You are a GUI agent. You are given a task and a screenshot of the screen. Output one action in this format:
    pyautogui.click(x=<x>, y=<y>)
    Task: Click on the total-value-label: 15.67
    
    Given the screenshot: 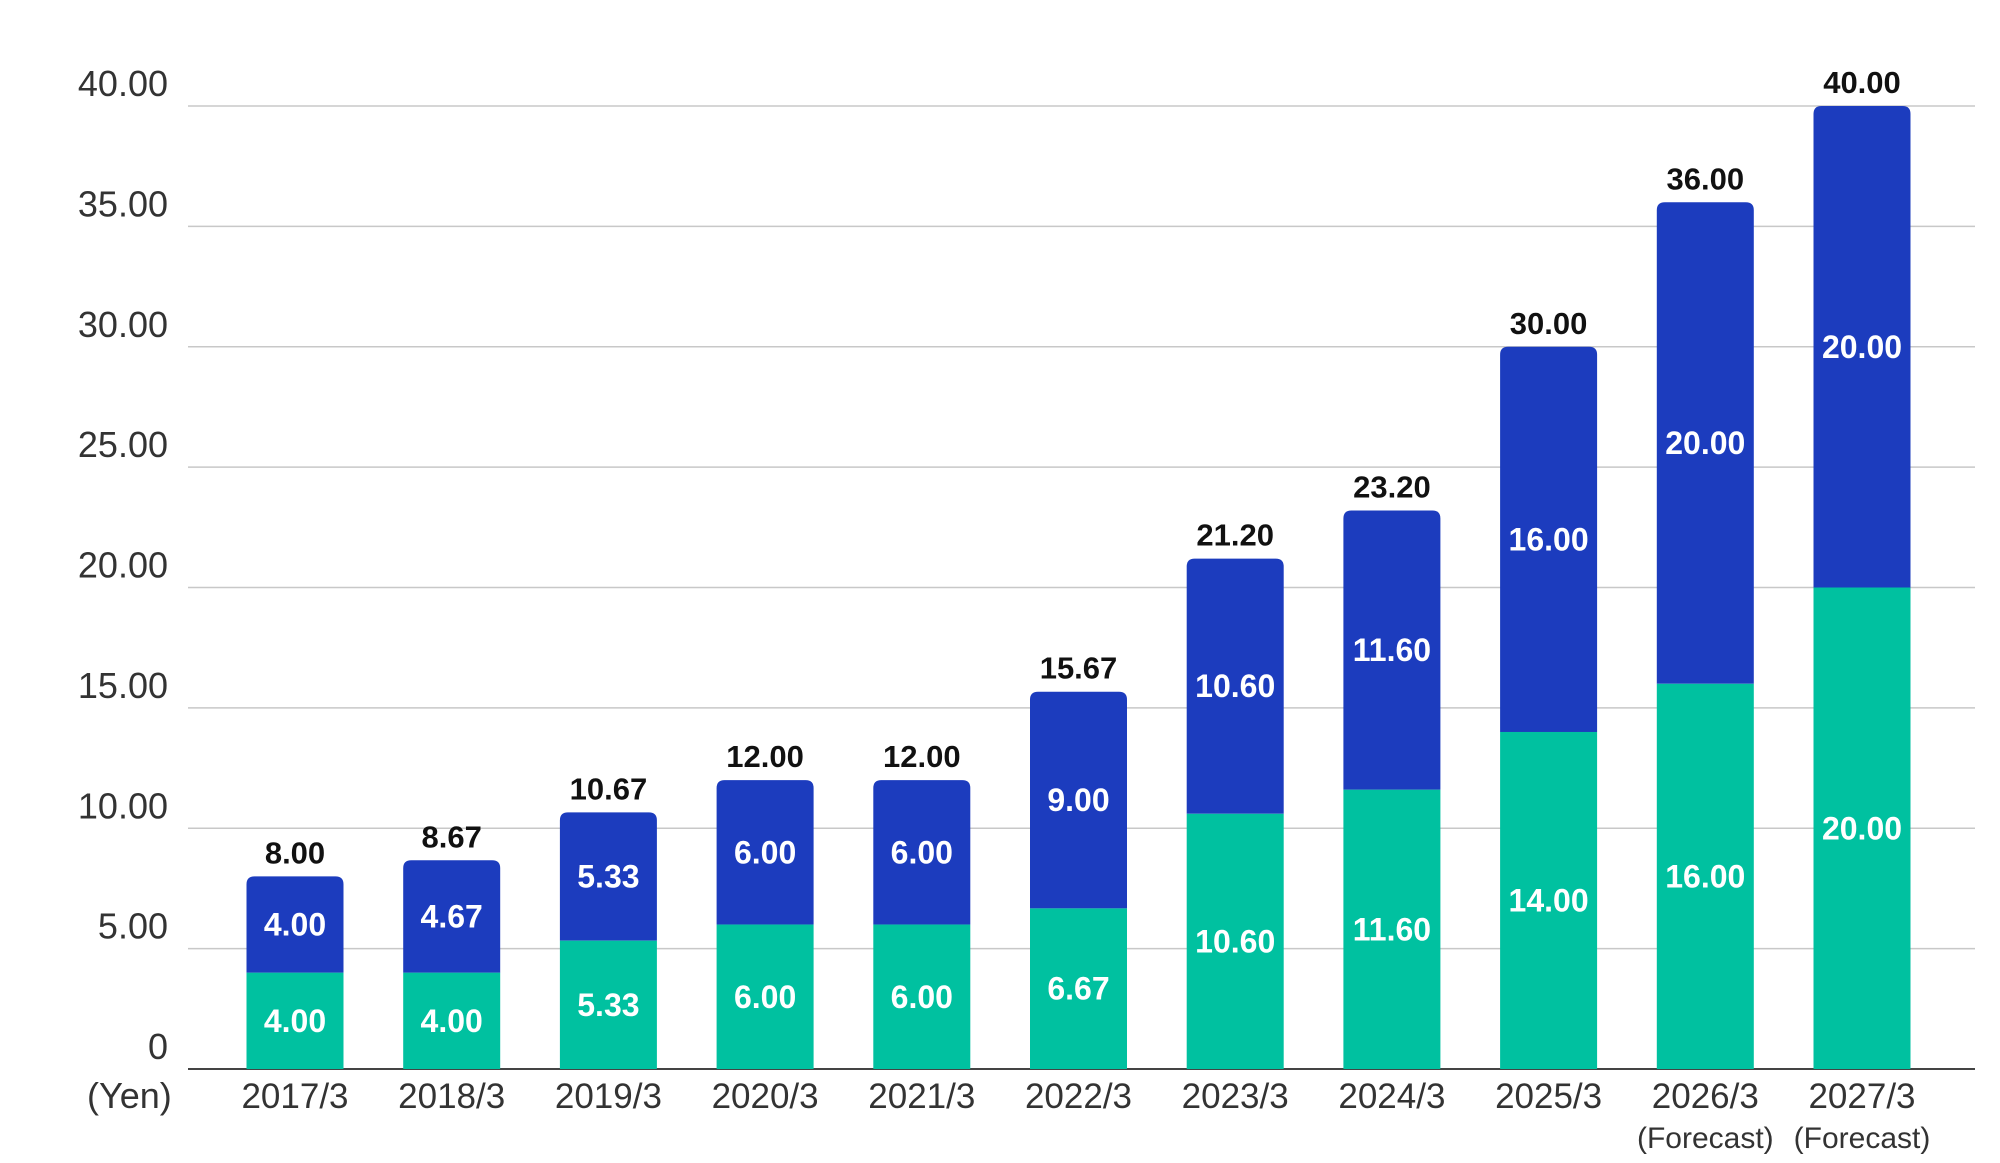 What is the action you would take?
    pyautogui.click(x=1079, y=668)
    